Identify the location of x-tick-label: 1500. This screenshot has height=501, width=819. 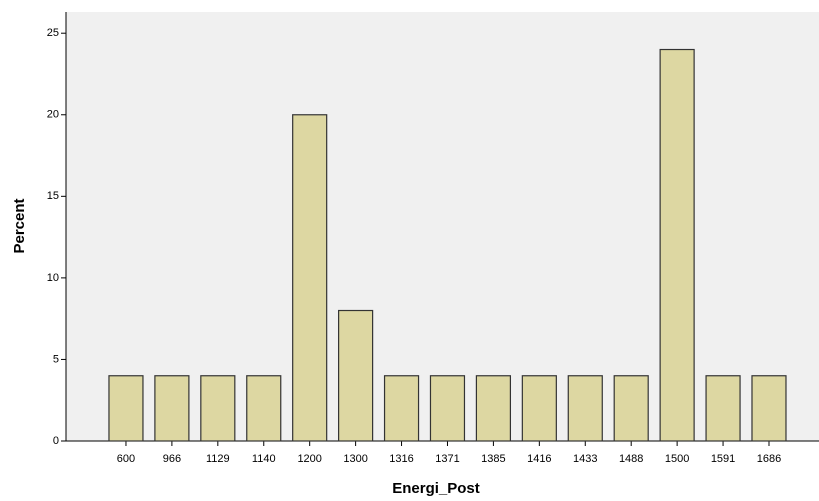
(677, 459).